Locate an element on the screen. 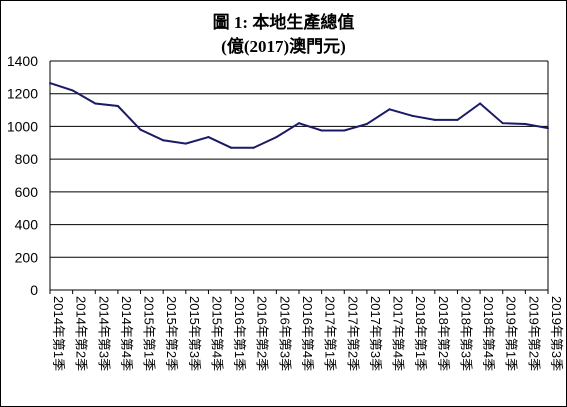  x-tick-label-12: 2017年第1季 is located at coordinates (330, 333).